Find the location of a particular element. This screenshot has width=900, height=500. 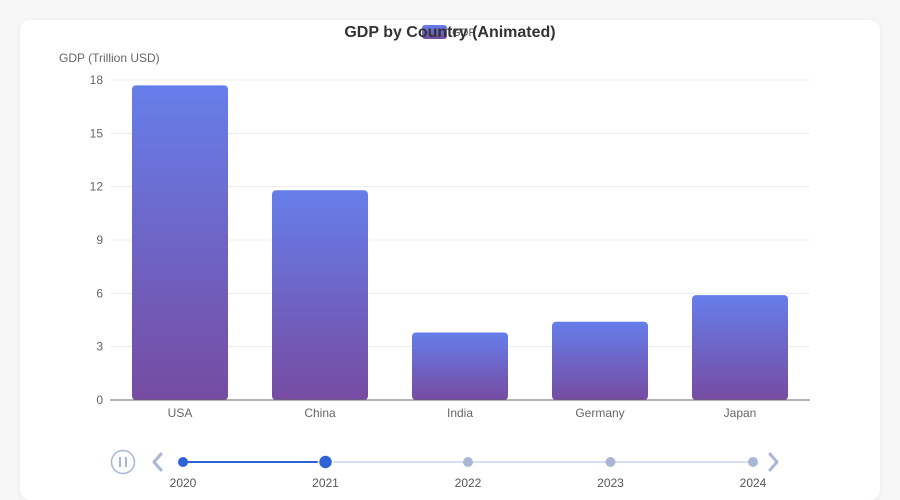

x-tick-label: China is located at coordinates (320, 413).